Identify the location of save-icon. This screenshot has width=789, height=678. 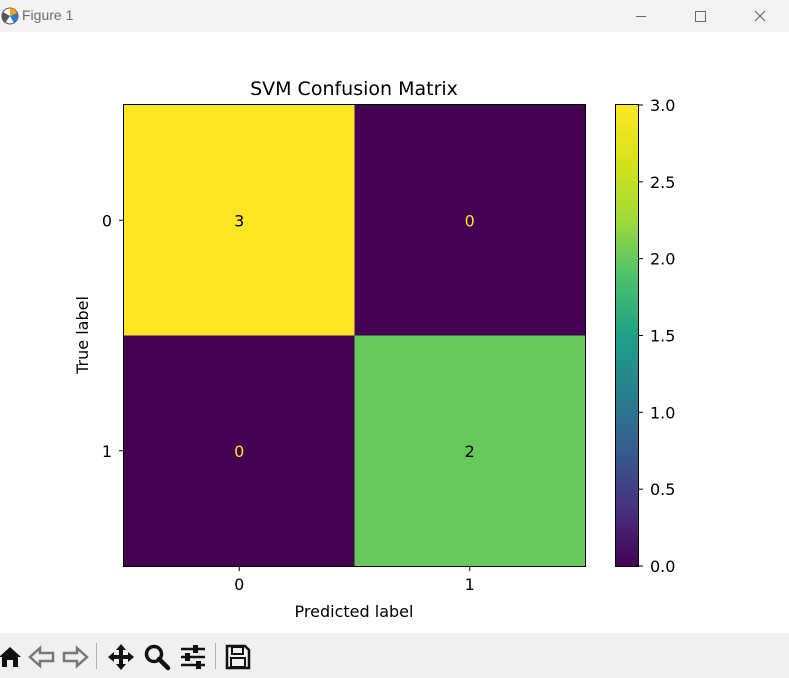
(238, 657).